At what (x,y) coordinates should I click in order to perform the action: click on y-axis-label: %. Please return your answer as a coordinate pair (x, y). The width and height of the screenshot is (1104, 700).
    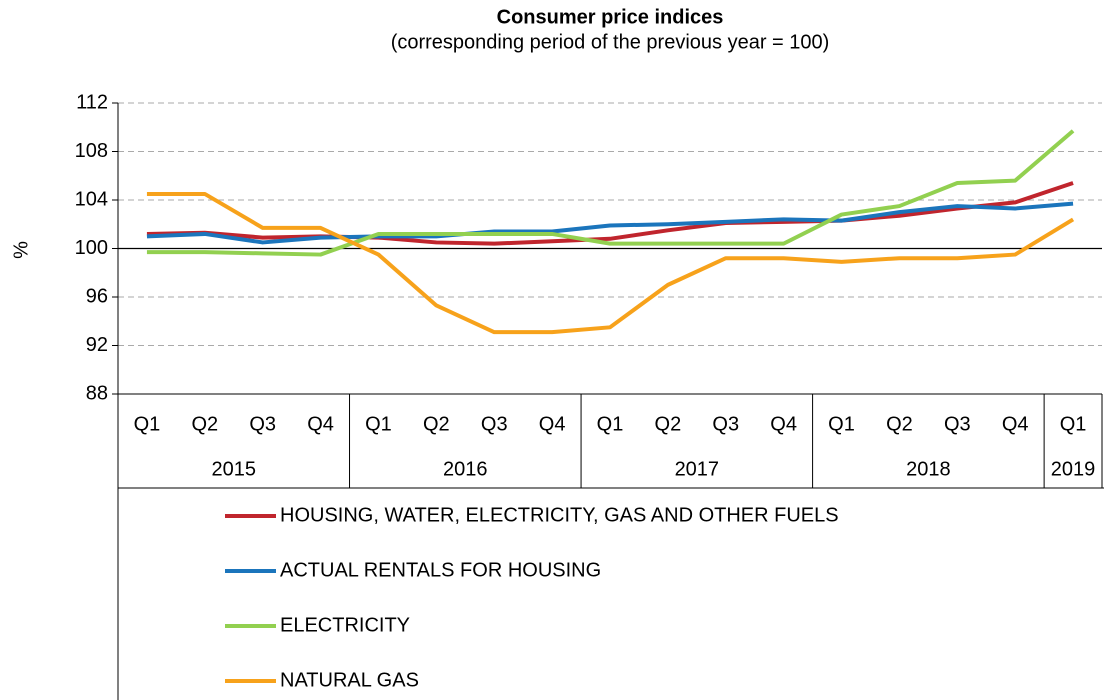
    Looking at the image, I should click on (21, 250).